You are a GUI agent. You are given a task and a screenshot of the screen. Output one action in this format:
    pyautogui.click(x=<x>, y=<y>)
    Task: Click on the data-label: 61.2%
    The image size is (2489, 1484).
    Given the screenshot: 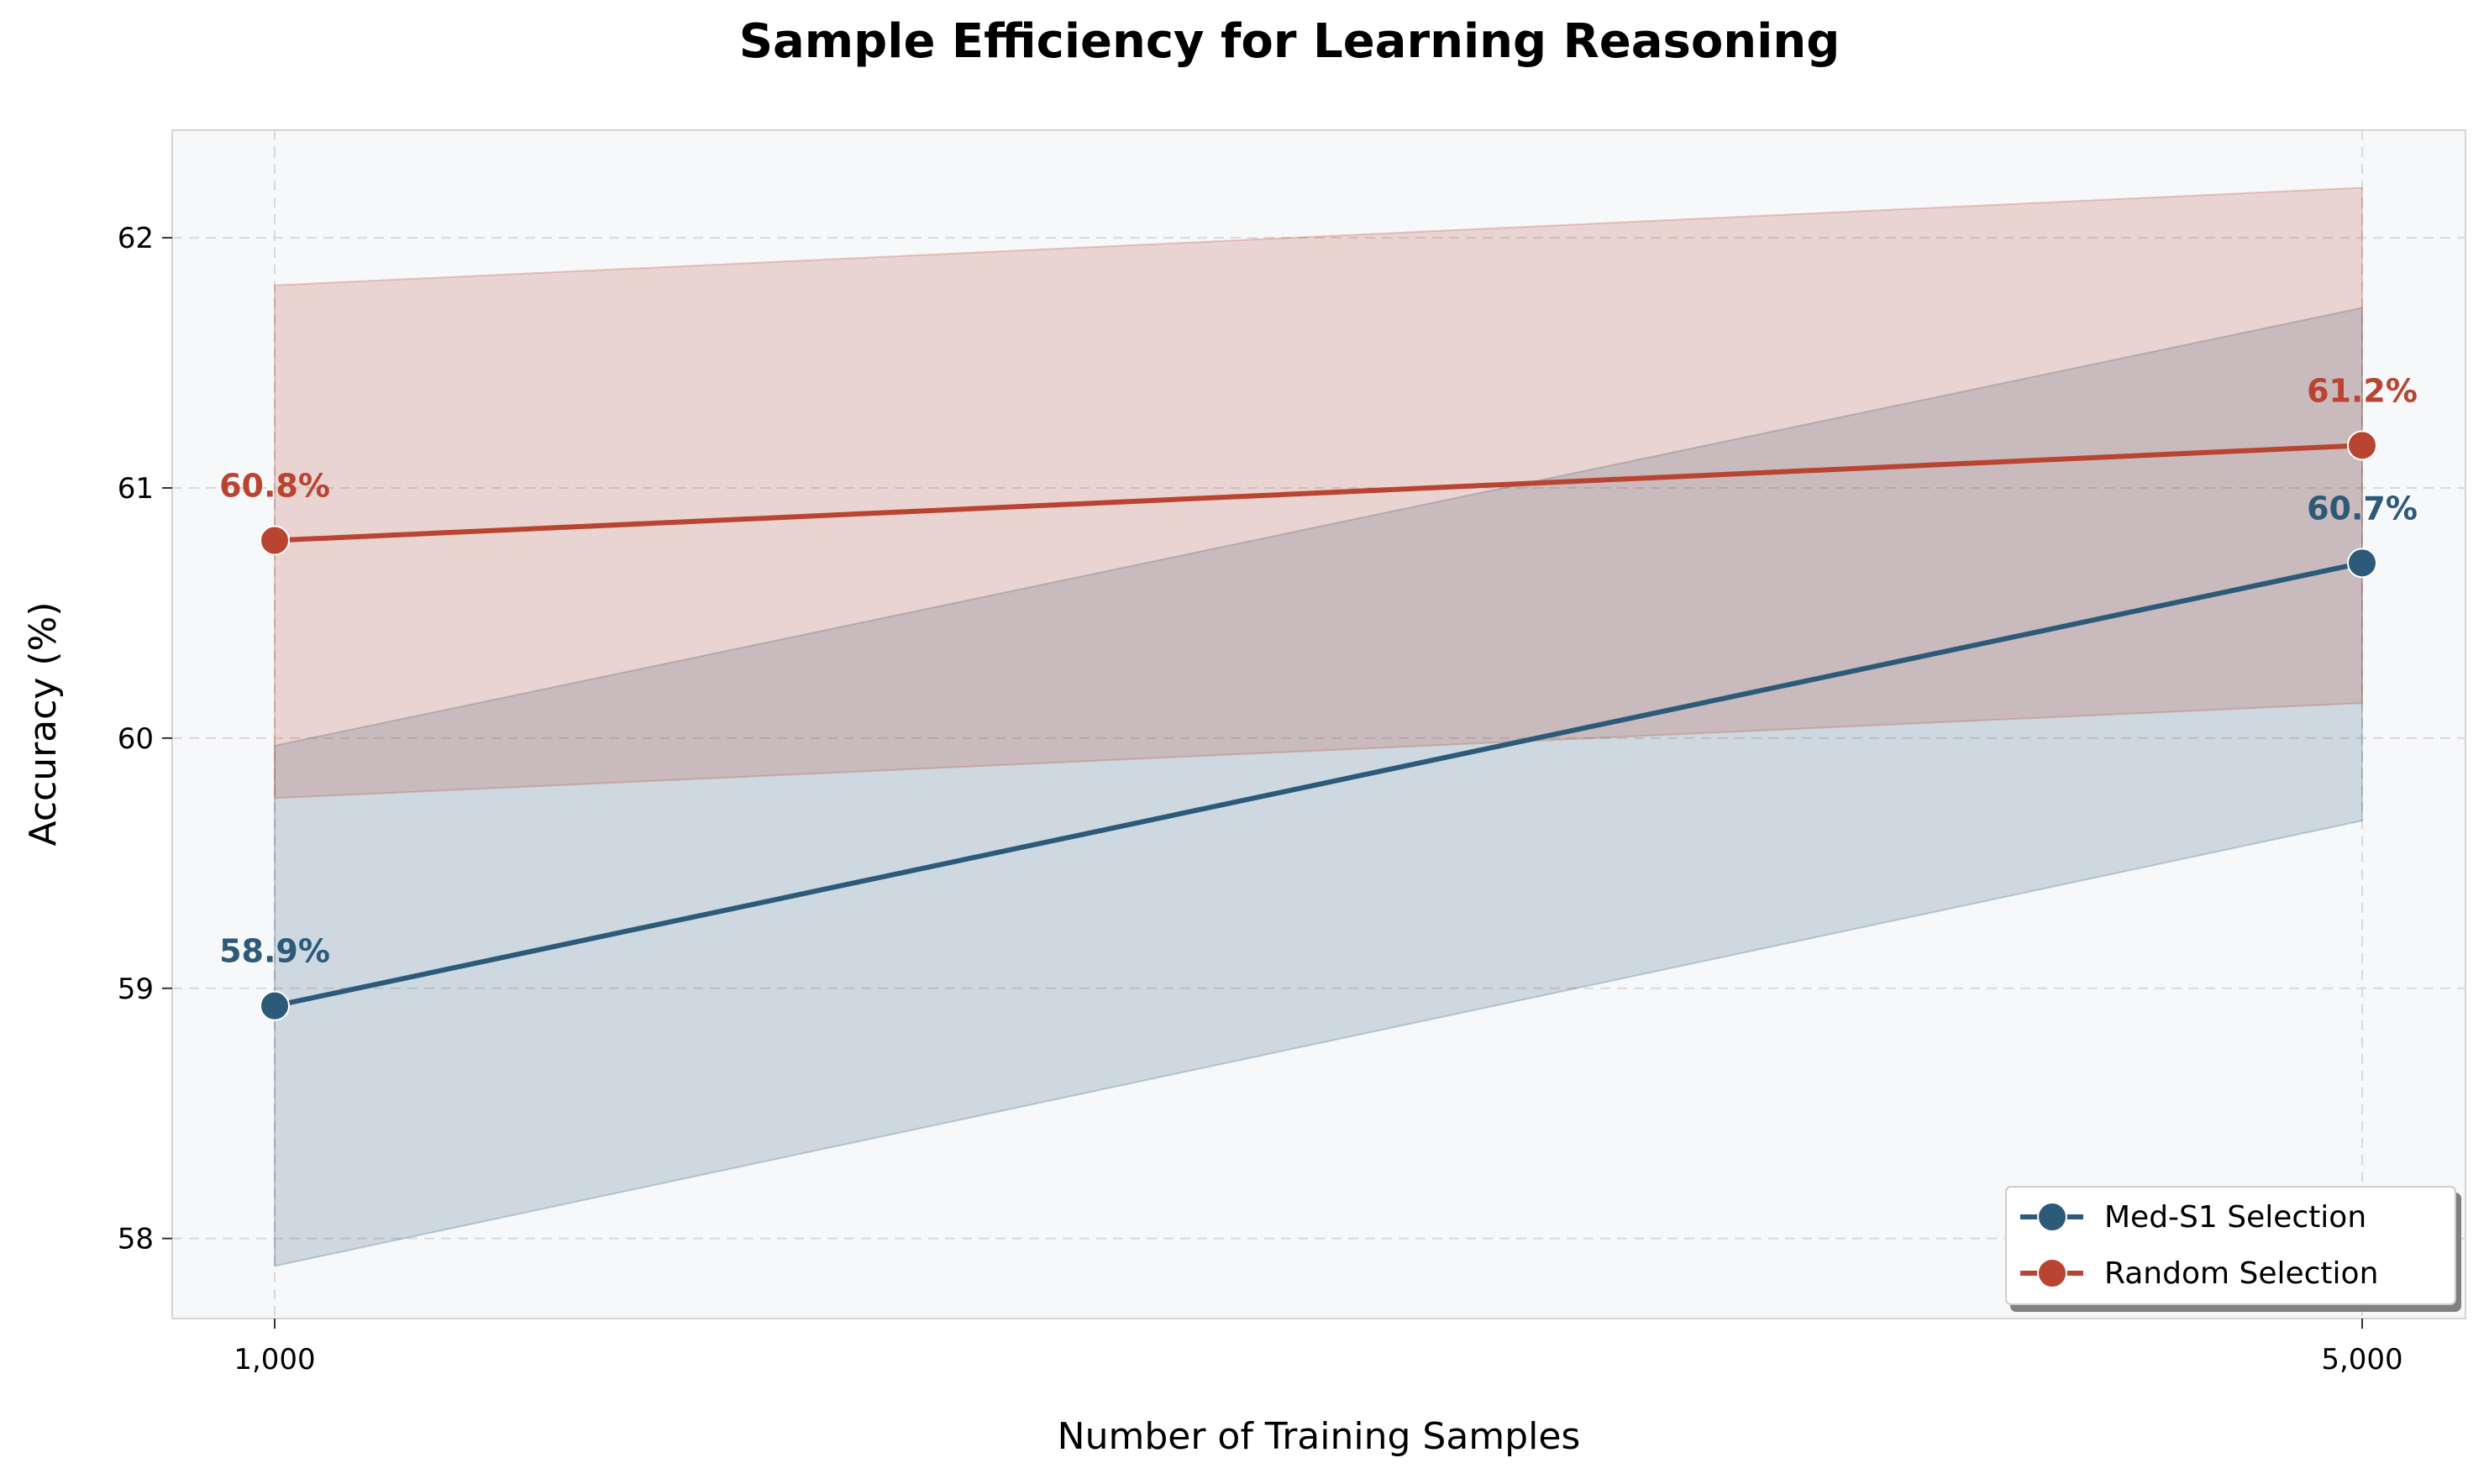 What is the action you would take?
    pyautogui.click(x=2362, y=391)
    